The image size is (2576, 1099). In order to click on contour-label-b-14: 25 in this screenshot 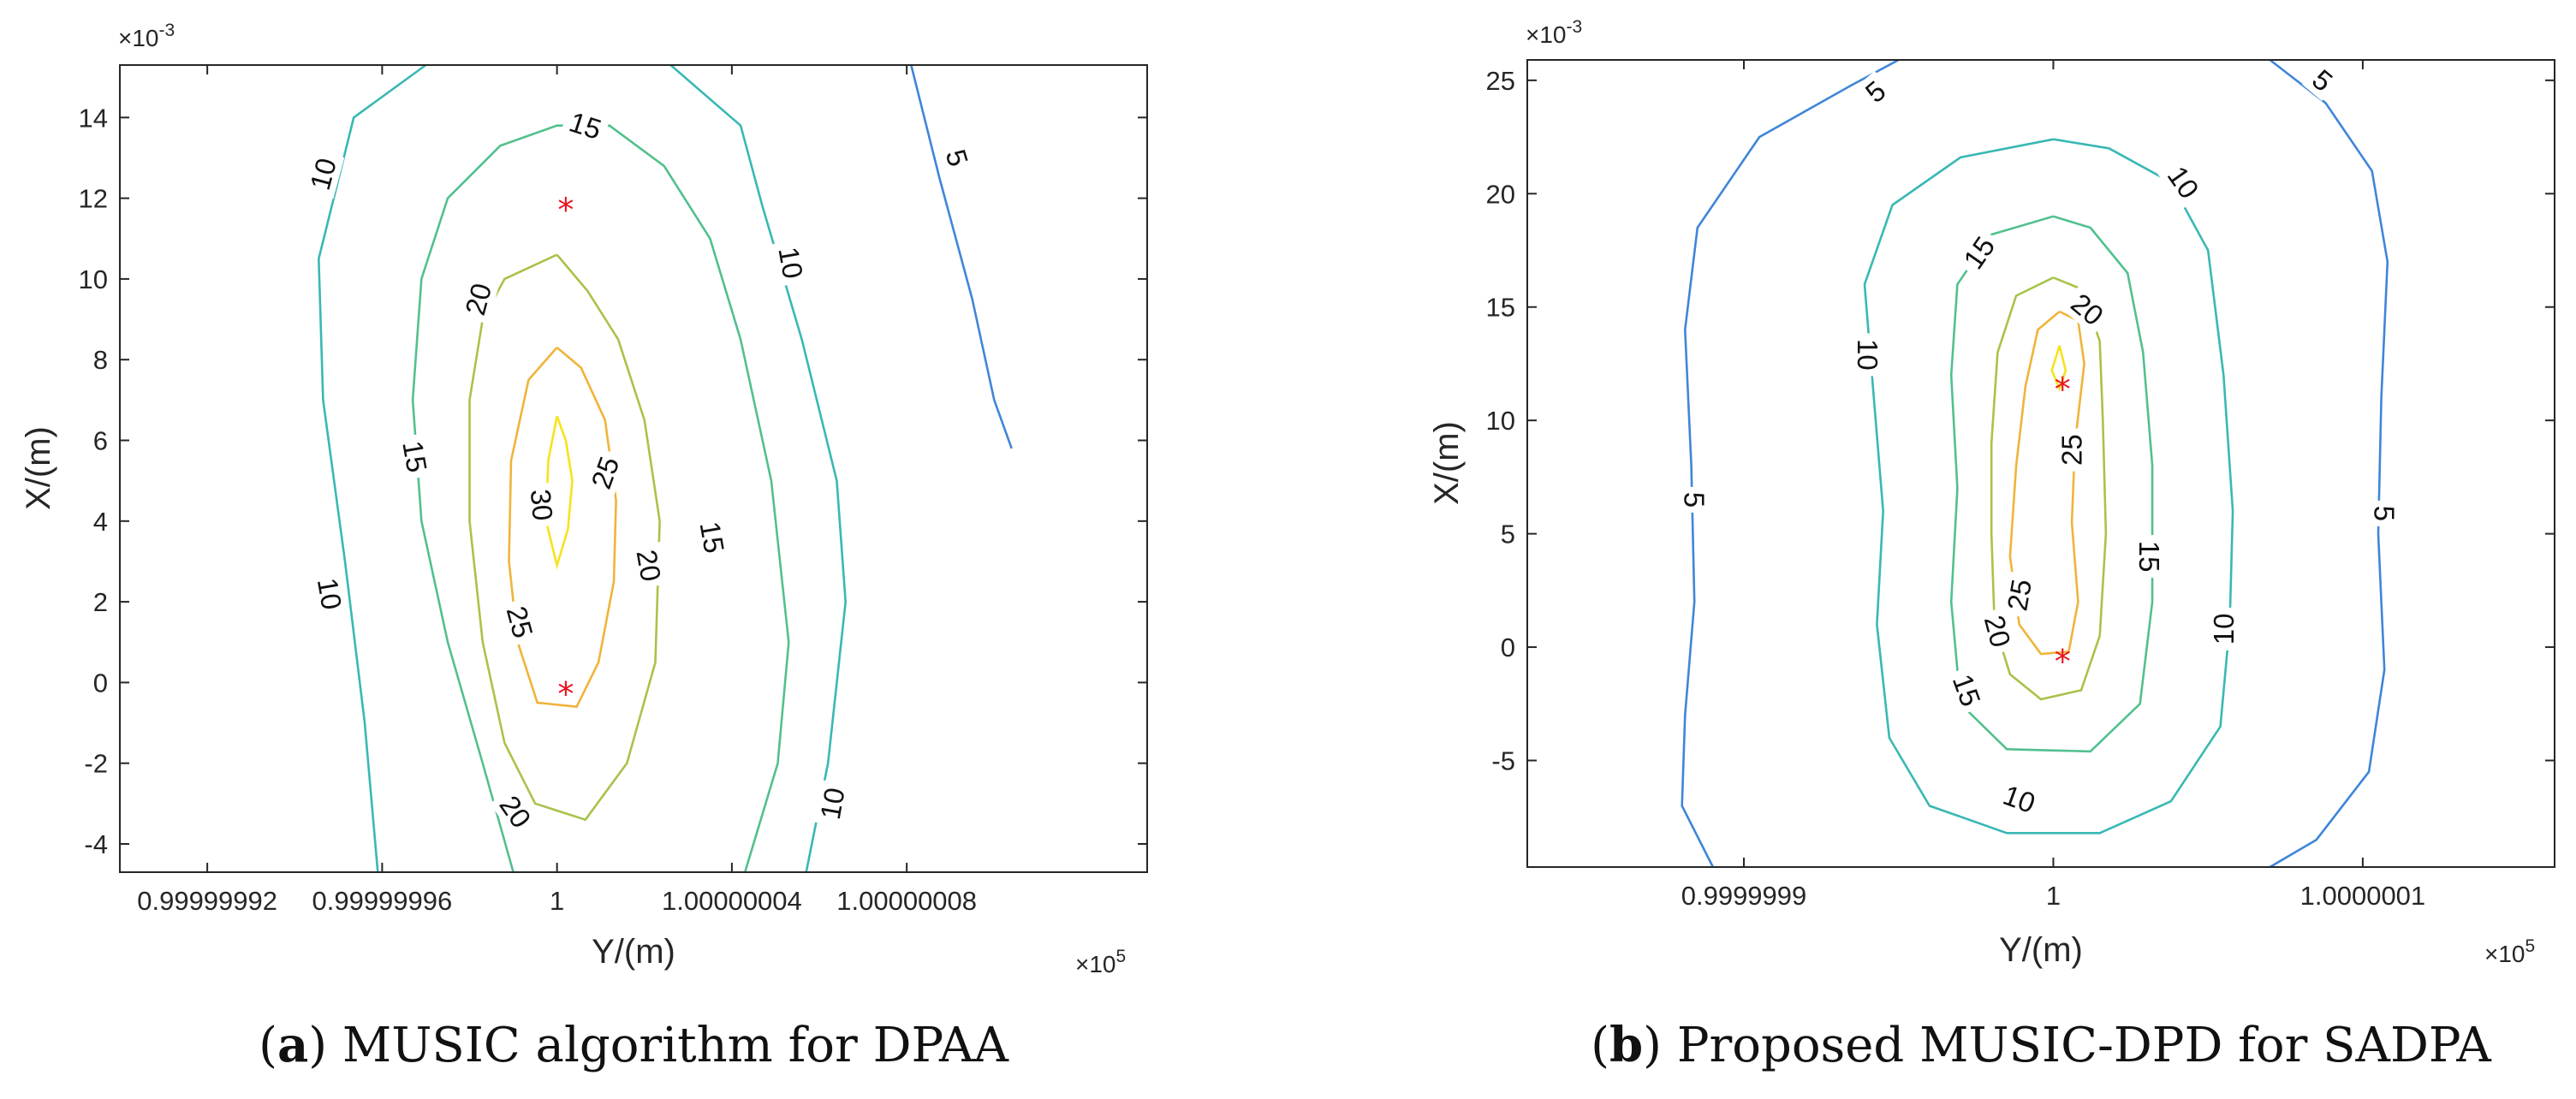, I will do `click(2019, 595)`.